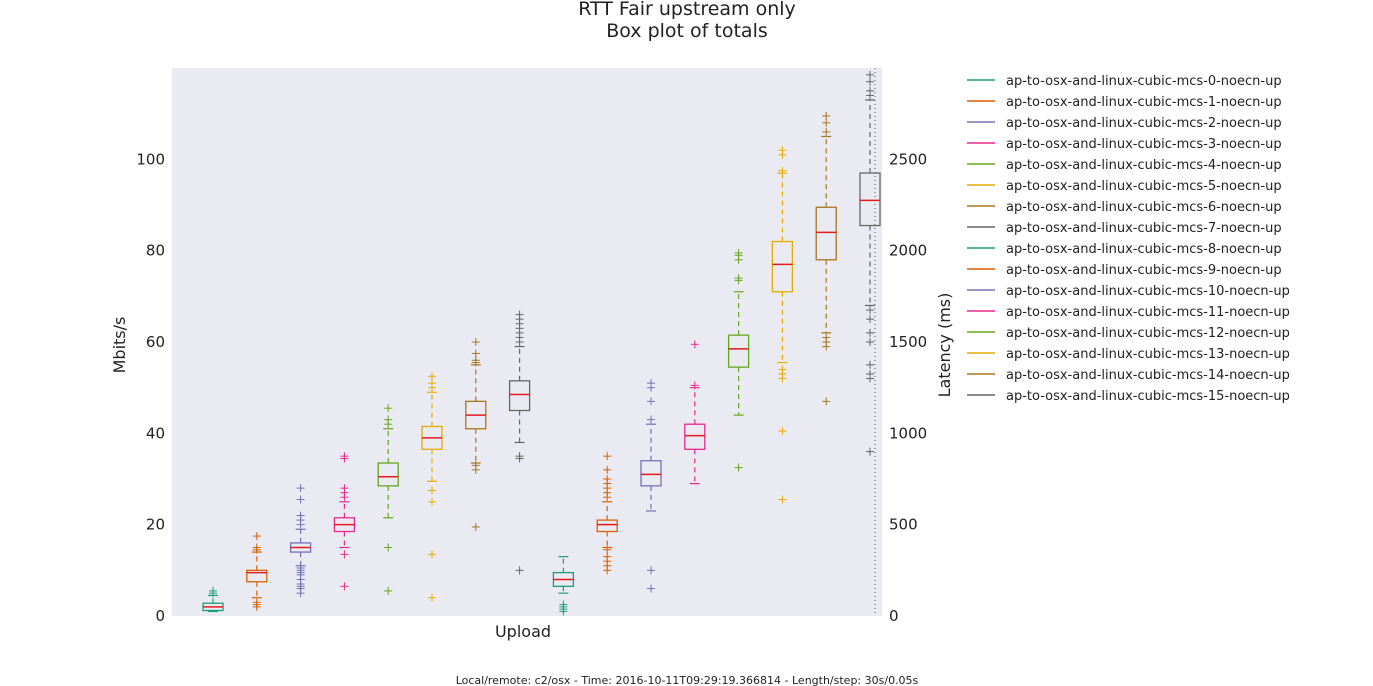 The width and height of the screenshot is (1373, 686). Describe the element at coordinates (687, 31) in the screenshot. I see `chart-subtitle: Box plot of totals` at that location.